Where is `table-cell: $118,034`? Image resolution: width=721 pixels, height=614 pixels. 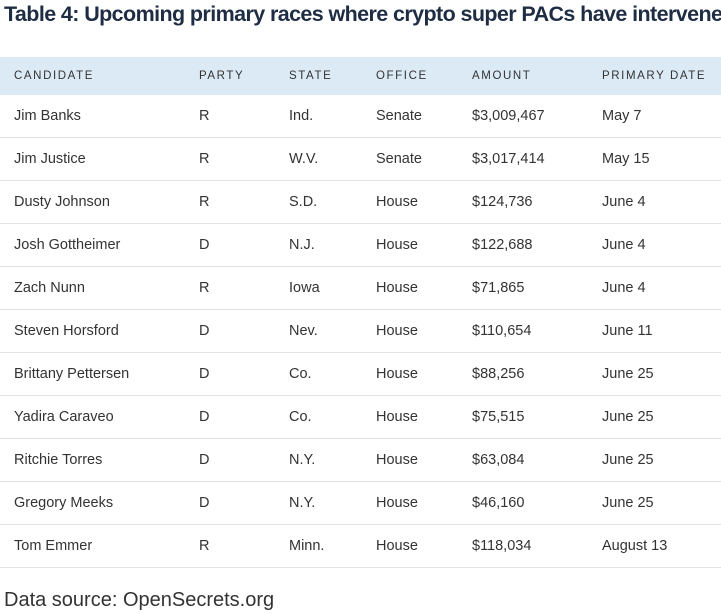 table-cell: $118,034 is located at coordinates (537, 546).